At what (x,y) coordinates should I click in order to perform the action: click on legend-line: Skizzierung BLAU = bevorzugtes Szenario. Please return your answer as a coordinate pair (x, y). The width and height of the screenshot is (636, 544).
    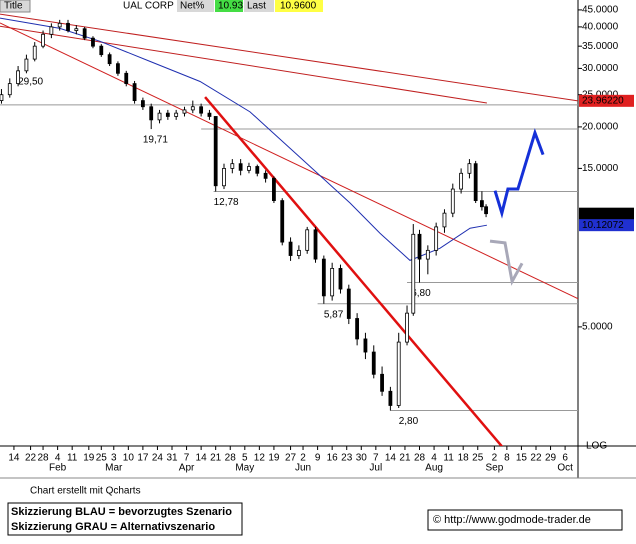
    Looking at the image, I should click on (121, 512).